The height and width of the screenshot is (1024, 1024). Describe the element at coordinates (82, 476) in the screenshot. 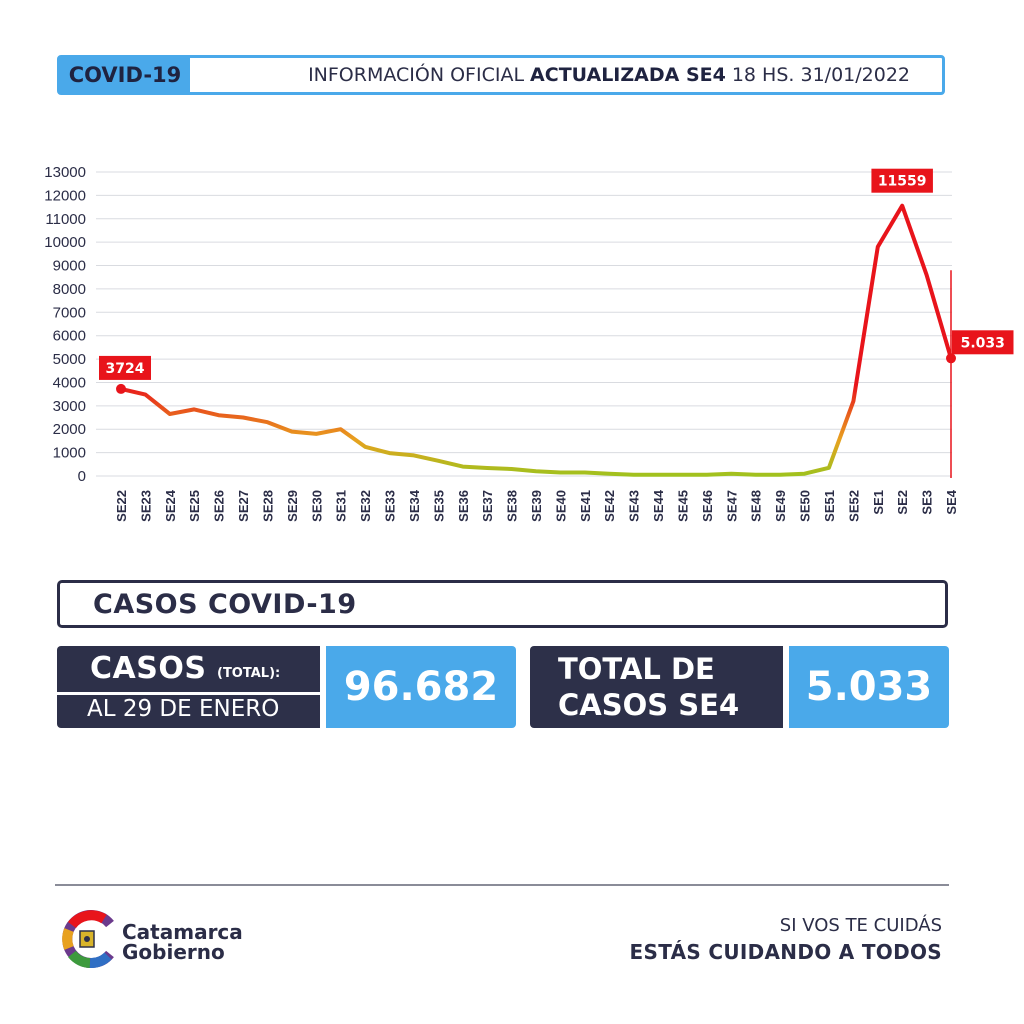

I see `y-tick-label: 0` at that location.